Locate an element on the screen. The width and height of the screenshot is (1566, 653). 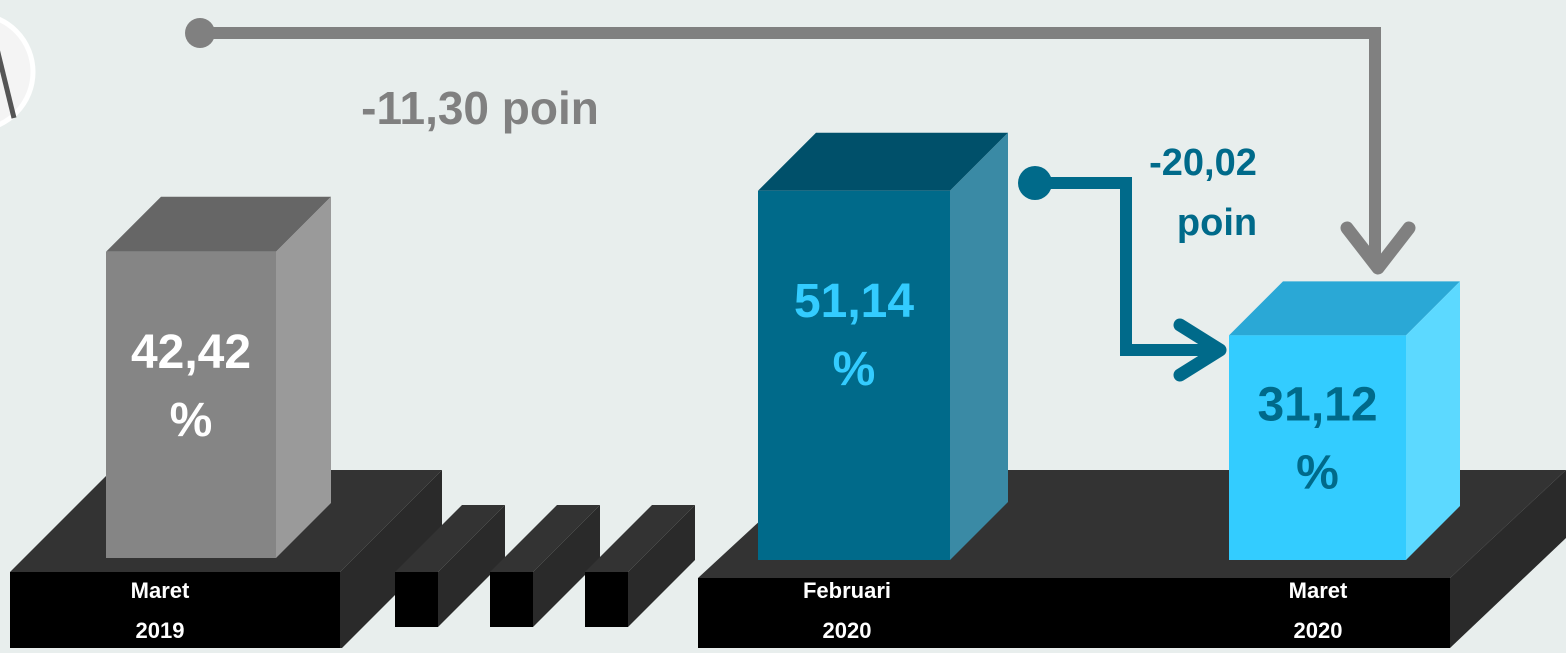
category-label-maret-2020: Maret 2020 is located at coordinates (1318, 610).